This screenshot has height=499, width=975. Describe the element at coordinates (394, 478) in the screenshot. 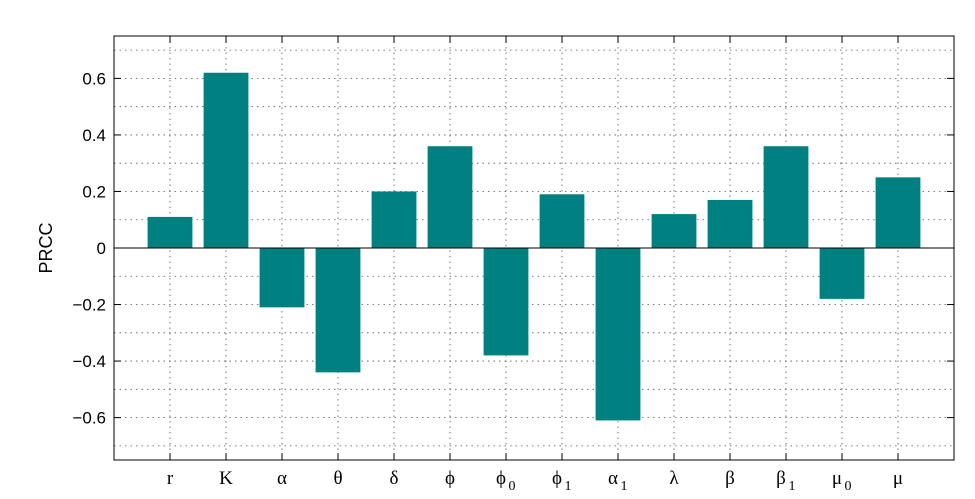

I see `x-tick-label: δ` at that location.